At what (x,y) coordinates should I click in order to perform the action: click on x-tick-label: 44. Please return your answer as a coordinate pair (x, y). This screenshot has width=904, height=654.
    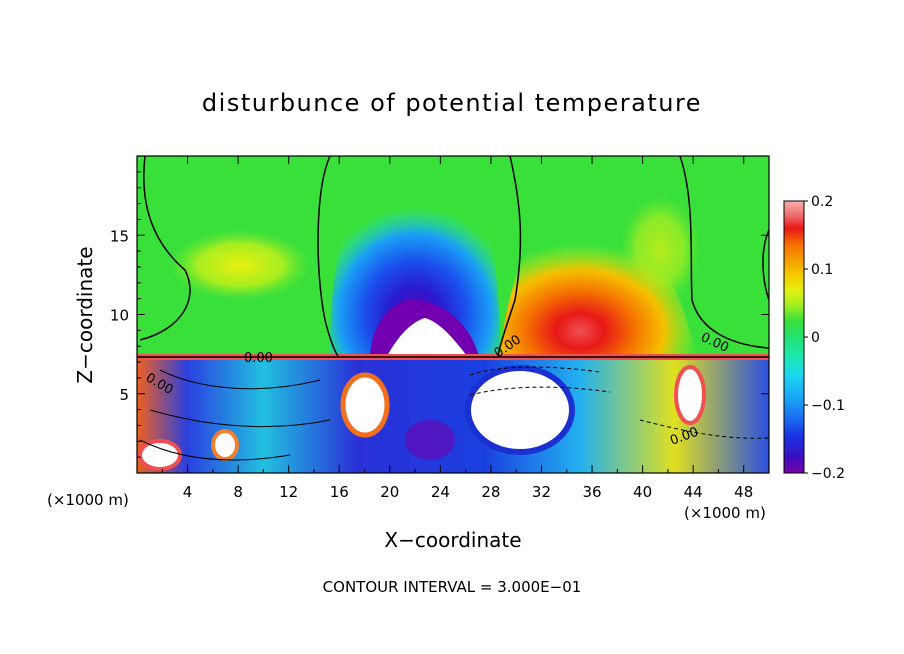
    Looking at the image, I should click on (693, 492).